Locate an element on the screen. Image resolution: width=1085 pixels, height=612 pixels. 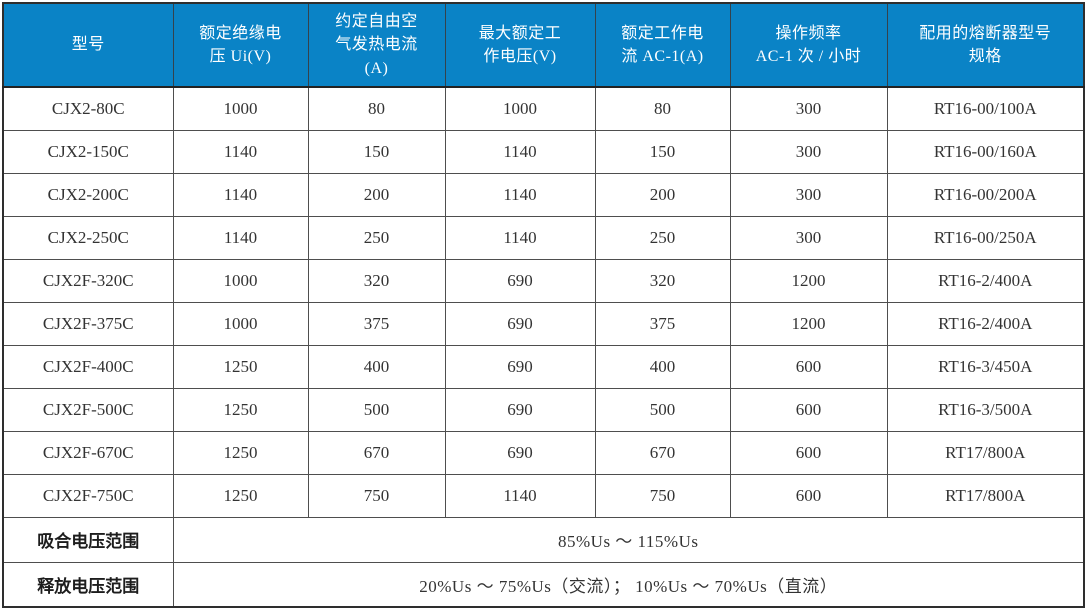
column-header-operating-frequency: 操作频率 AC-1 次 / 小时 is located at coordinates (808, 45).